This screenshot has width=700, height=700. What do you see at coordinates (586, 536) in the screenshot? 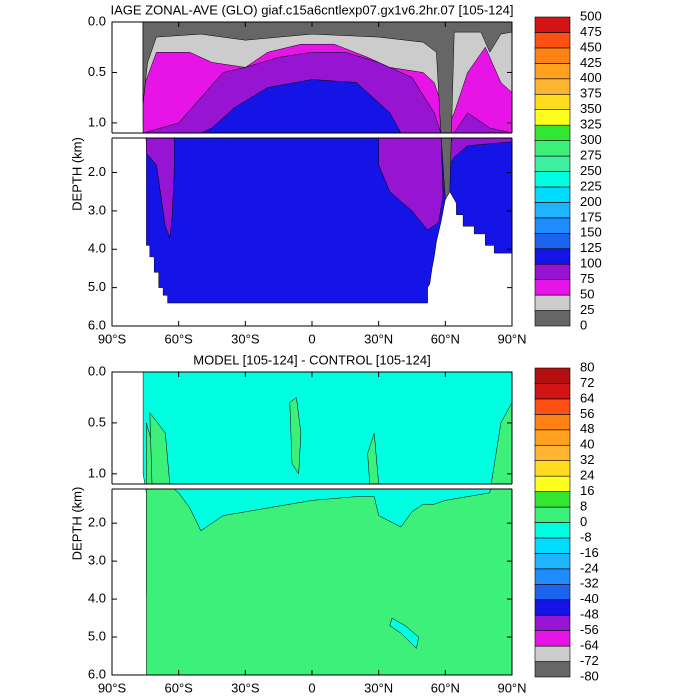
I see `colorbar-label: -8` at bounding box center [586, 536].